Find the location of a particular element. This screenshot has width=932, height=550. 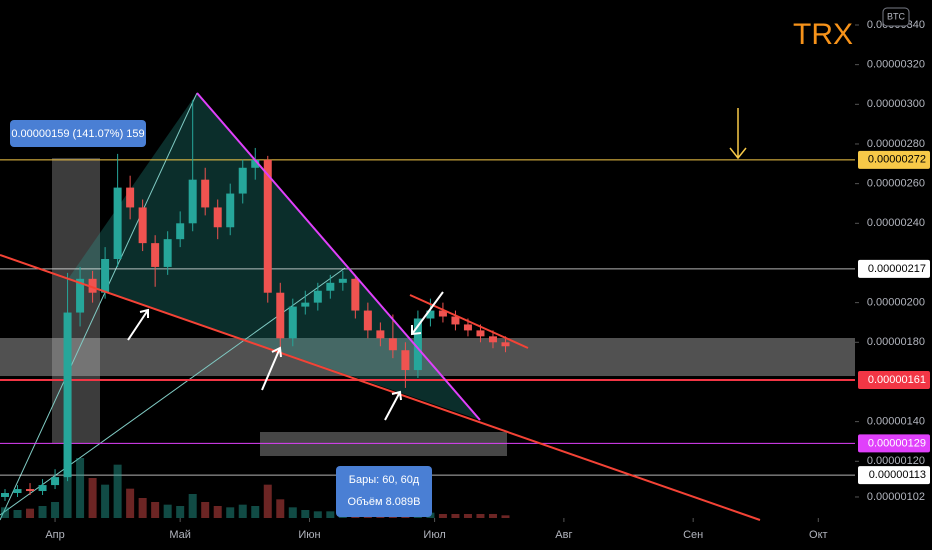

y-tick-label: 0.00000320 is located at coordinates (896, 65).